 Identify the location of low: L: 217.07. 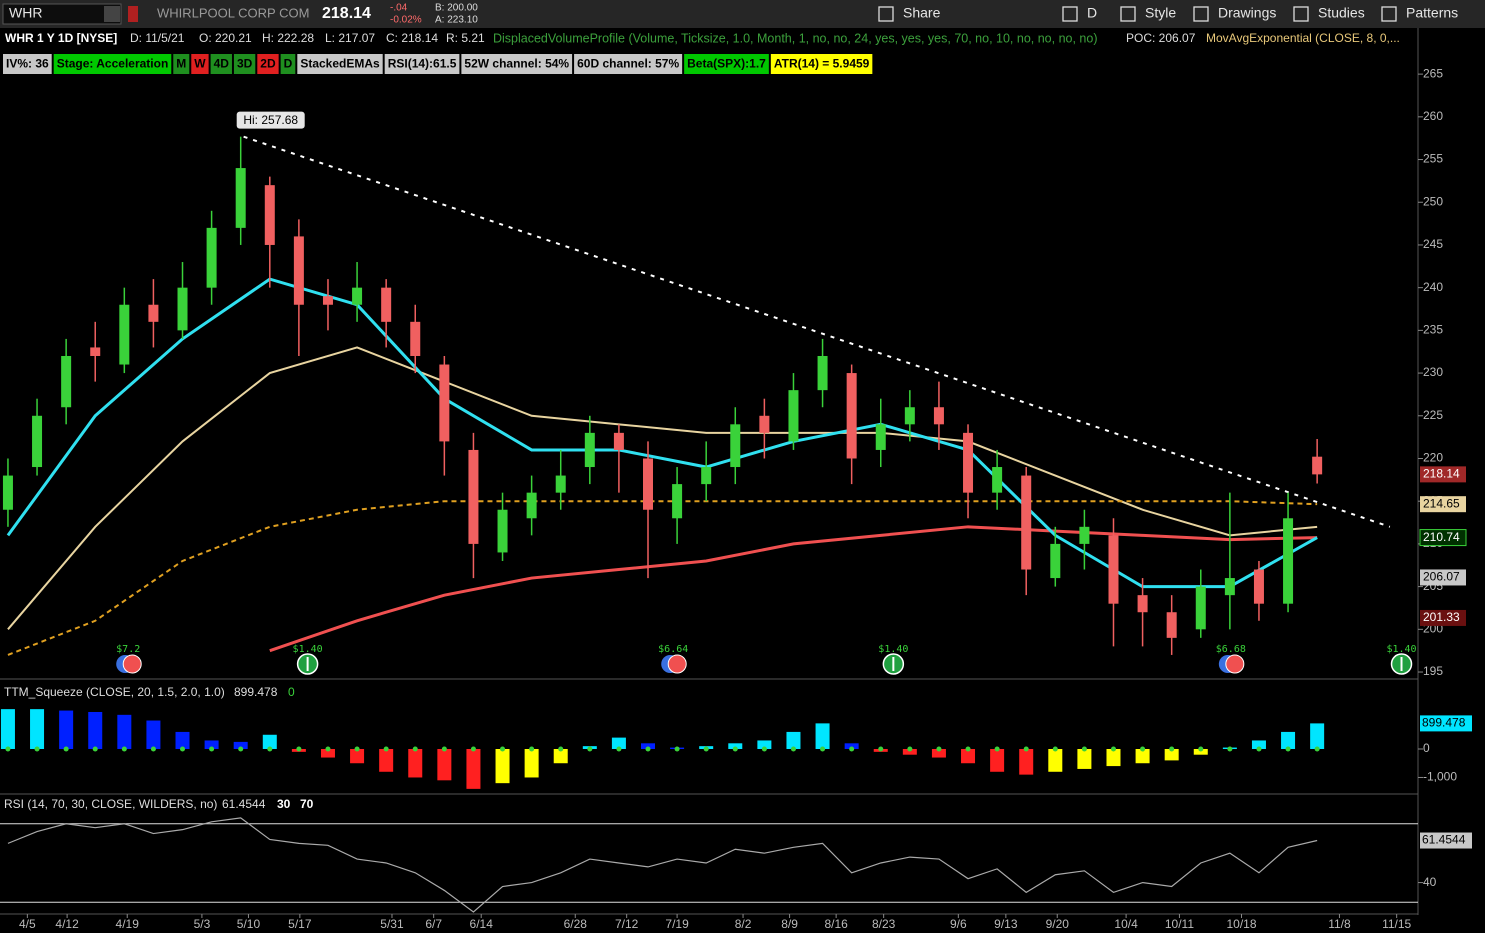
(350, 38).